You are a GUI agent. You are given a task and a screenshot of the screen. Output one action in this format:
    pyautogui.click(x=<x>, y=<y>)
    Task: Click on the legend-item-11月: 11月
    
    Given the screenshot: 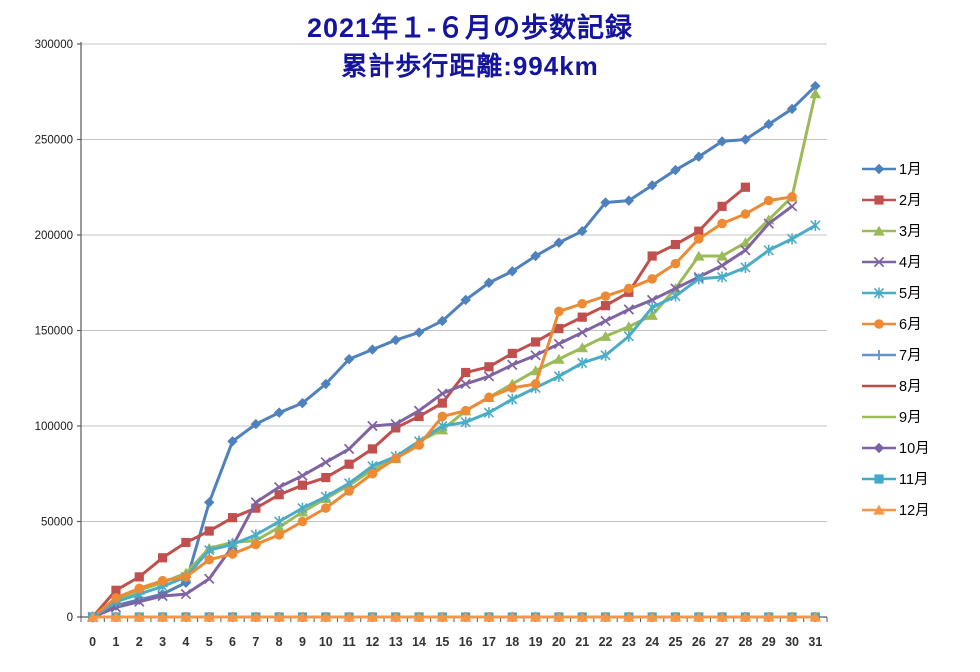 What is the action you would take?
    pyautogui.click(x=916, y=478)
    